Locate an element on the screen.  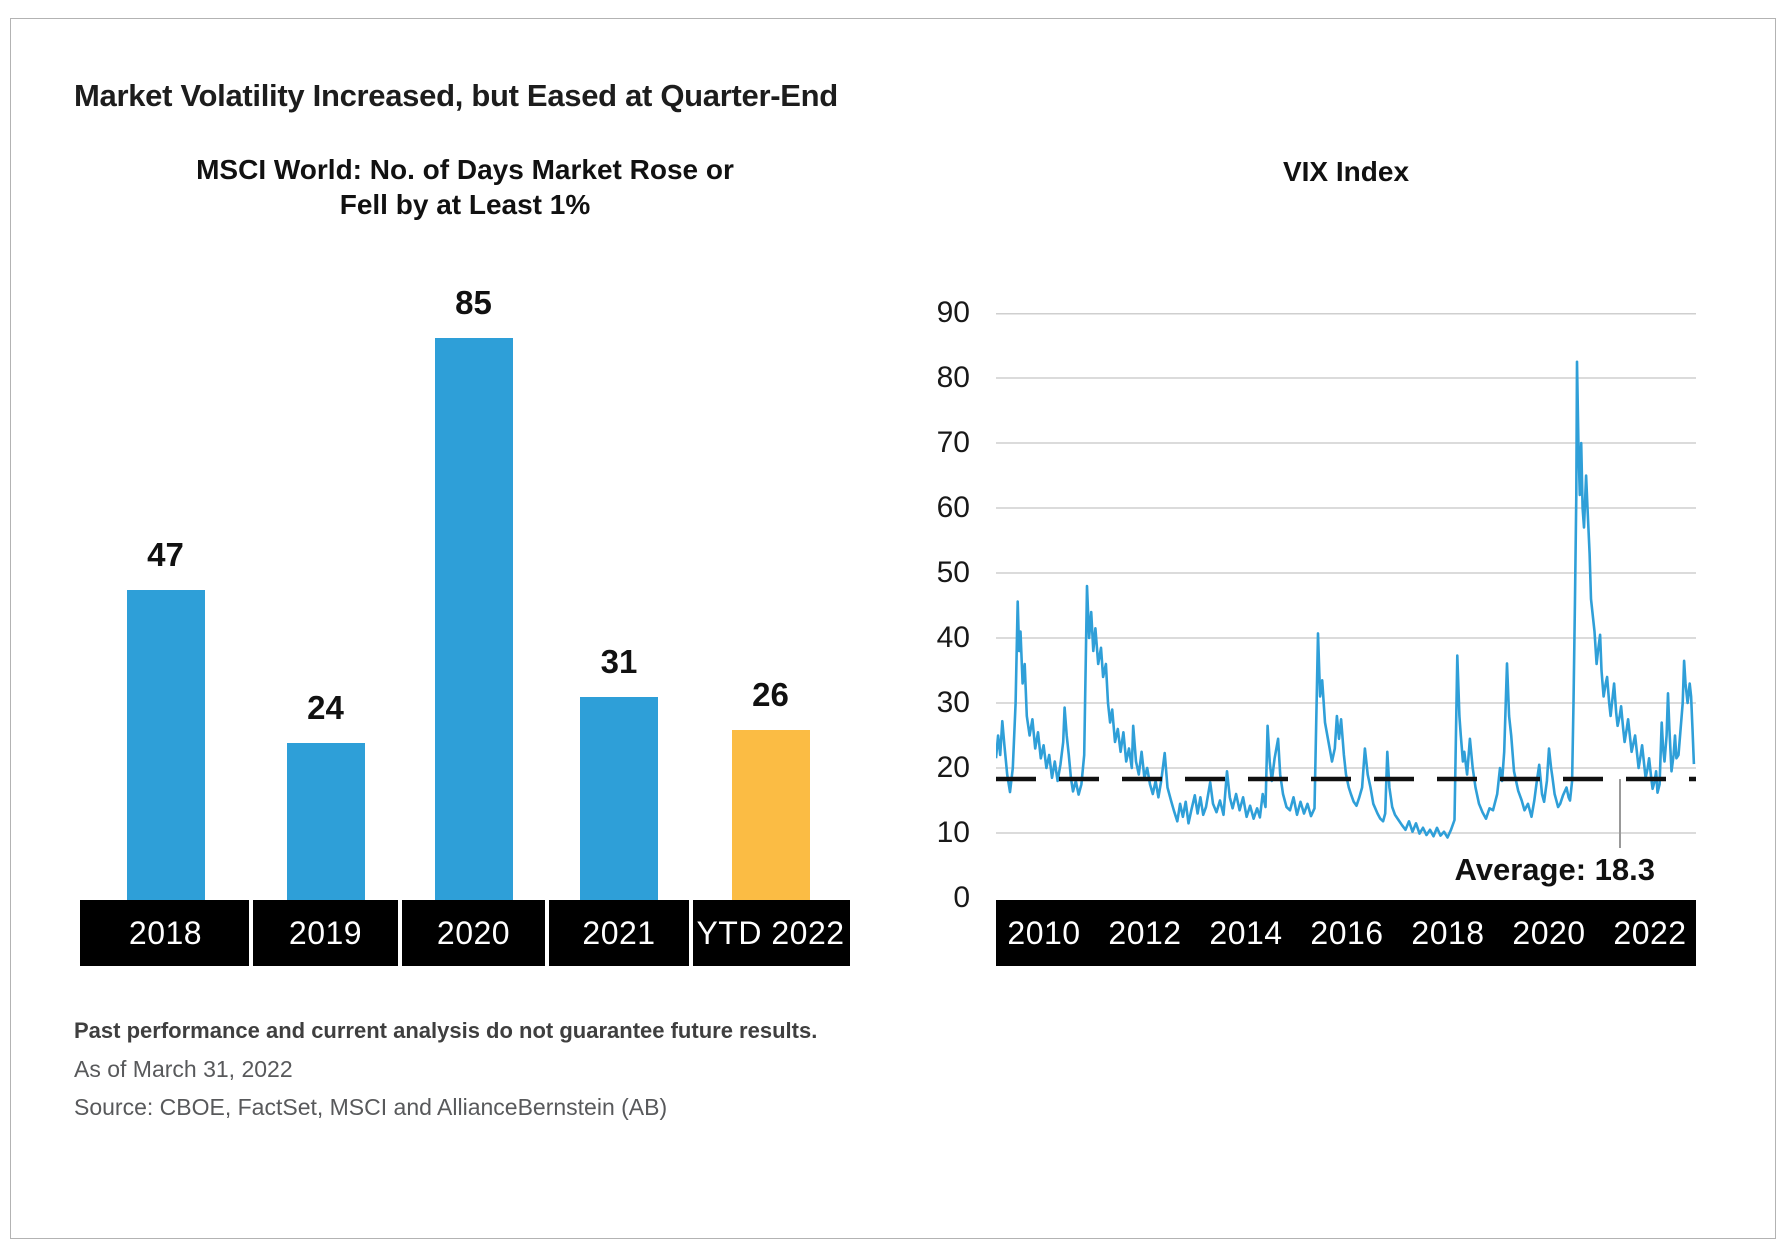
bar-YTD 2022 is located at coordinates (770, 816).